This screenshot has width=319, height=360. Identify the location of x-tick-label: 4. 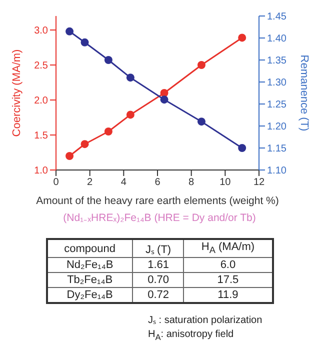
(123, 182).